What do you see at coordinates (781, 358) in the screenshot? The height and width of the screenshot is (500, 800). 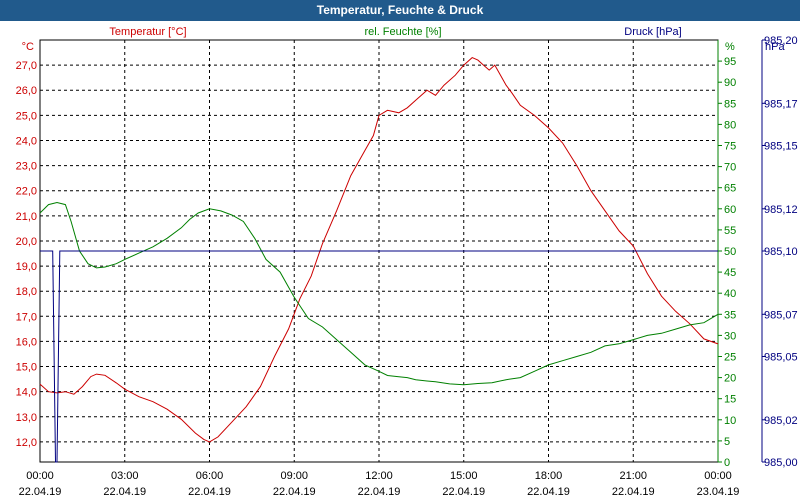 I see `pressure-tick-label: 985,05` at bounding box center [781, 358].